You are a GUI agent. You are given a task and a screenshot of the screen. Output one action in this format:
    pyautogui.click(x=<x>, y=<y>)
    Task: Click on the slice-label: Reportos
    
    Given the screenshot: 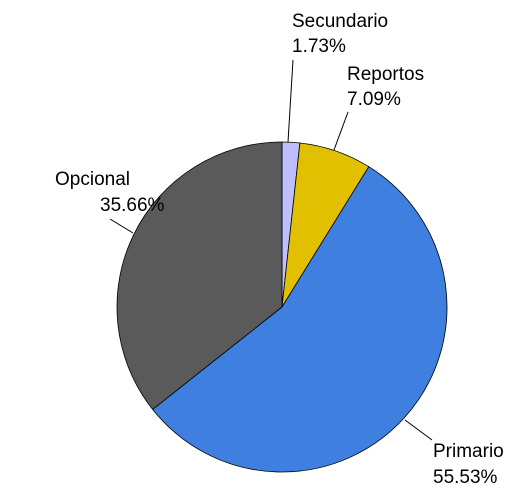 What is the action you would take?
    pyautogui.click(x=385, y=74)
    